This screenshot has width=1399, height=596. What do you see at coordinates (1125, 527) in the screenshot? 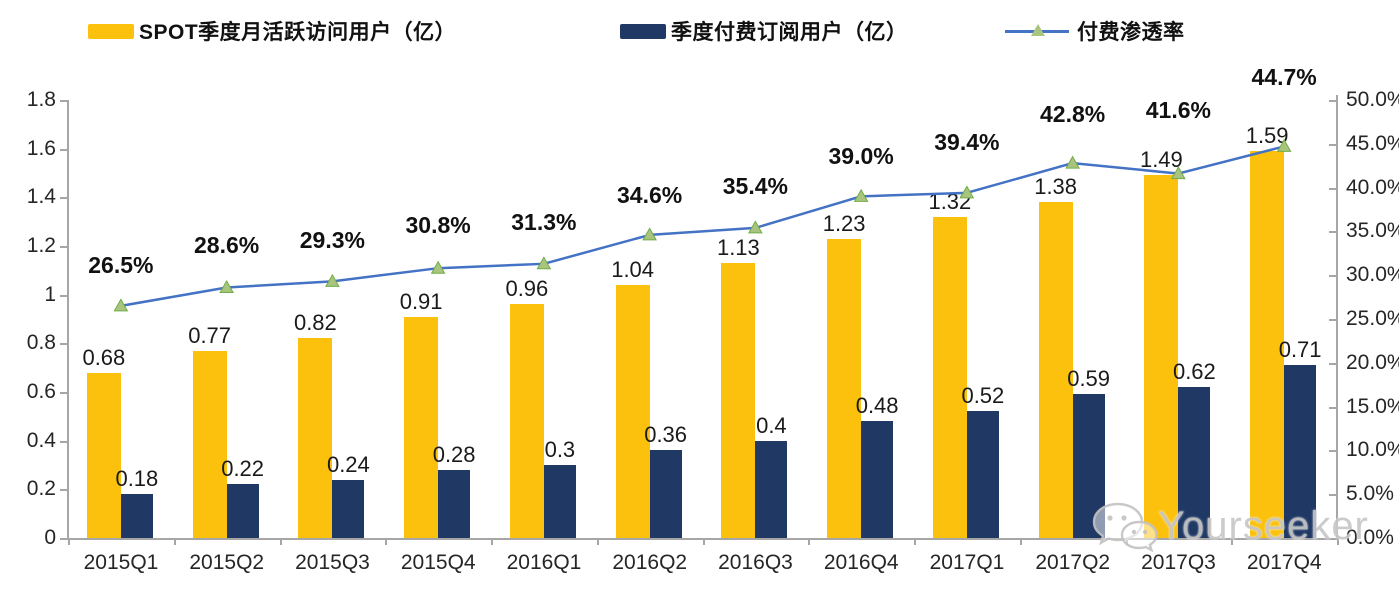
I see `wechat-icon` at bounding box center [1125, 527].